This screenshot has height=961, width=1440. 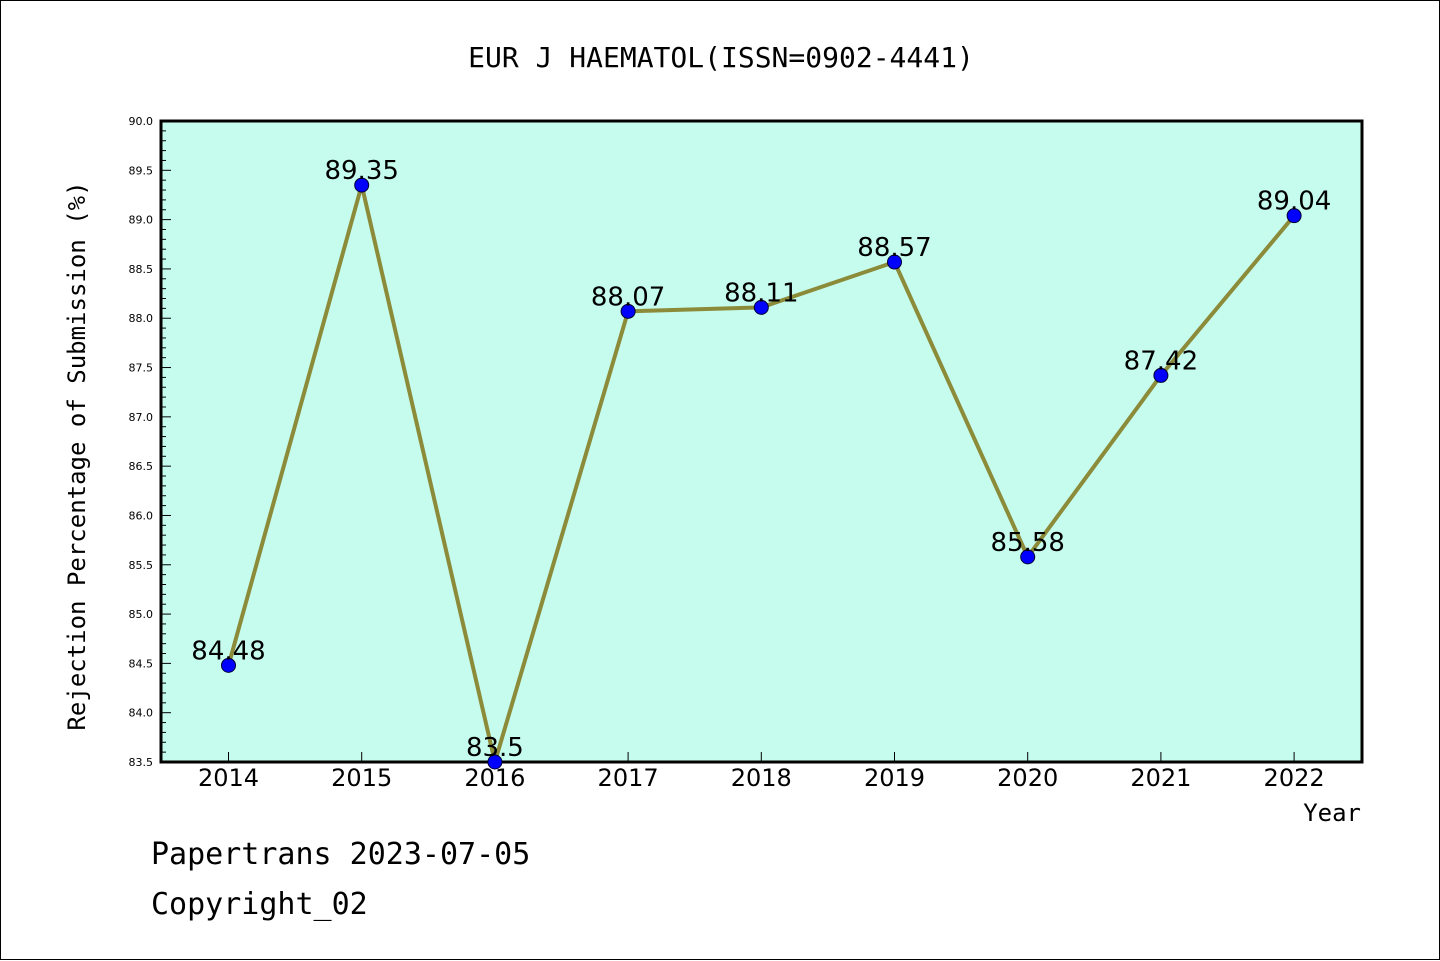 I want to click on x-tick-label: 2019, so click(x=894, y=778).